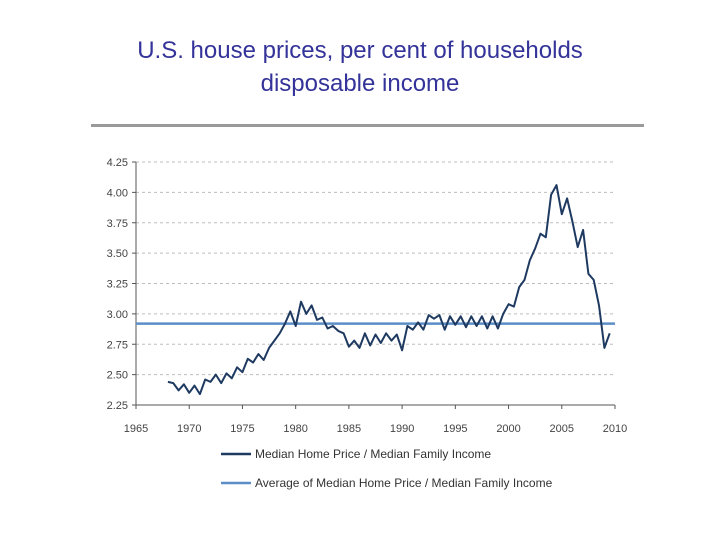 Image resolution: width=720 pixels, height=540 pixels. Describe the element at coordinates (349, 429) in the screenshot. I see `x-tick-label: 1985` at that location.